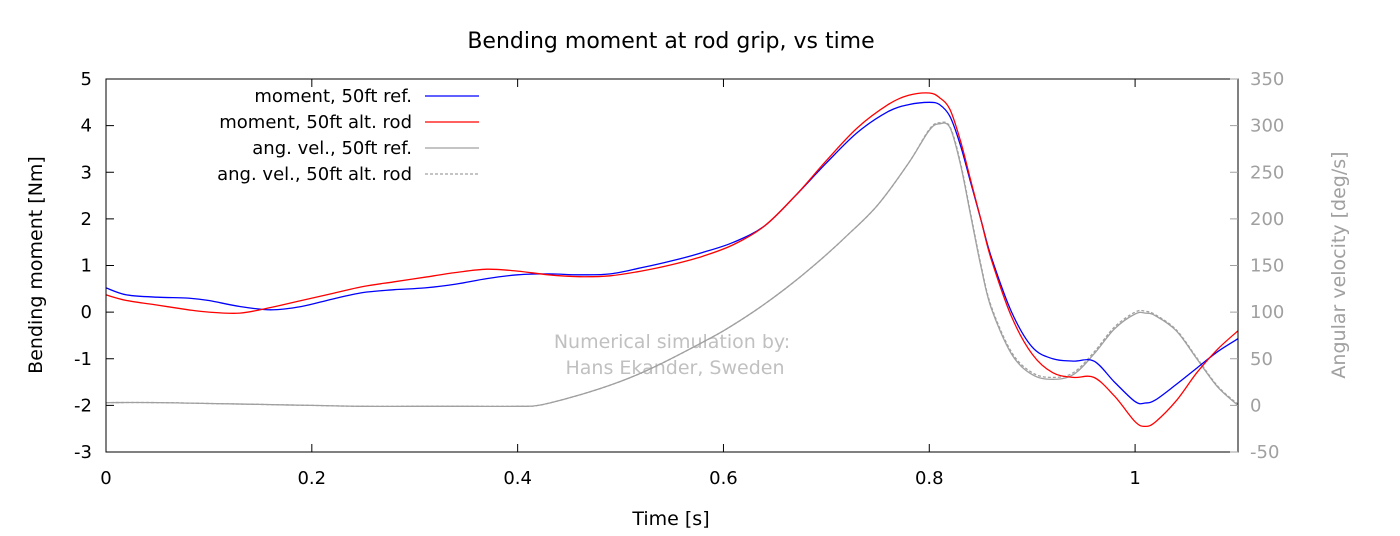 Image resolution: width=1400 pixels, height=536 pixels. What do you see at coordinates (1267, 266) in the screenshot?
I see `y2-tick-label: 150` at bounding box center [1267, 266].